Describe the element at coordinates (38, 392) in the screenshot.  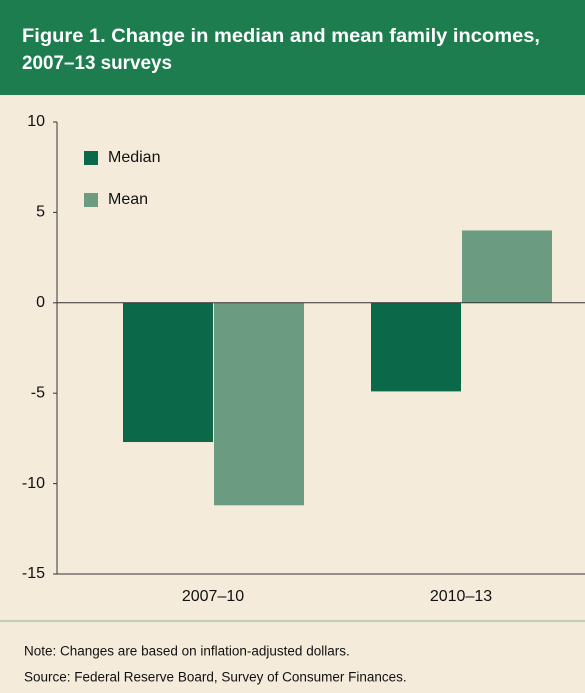
I see `y-tick-label: -5` at that location.